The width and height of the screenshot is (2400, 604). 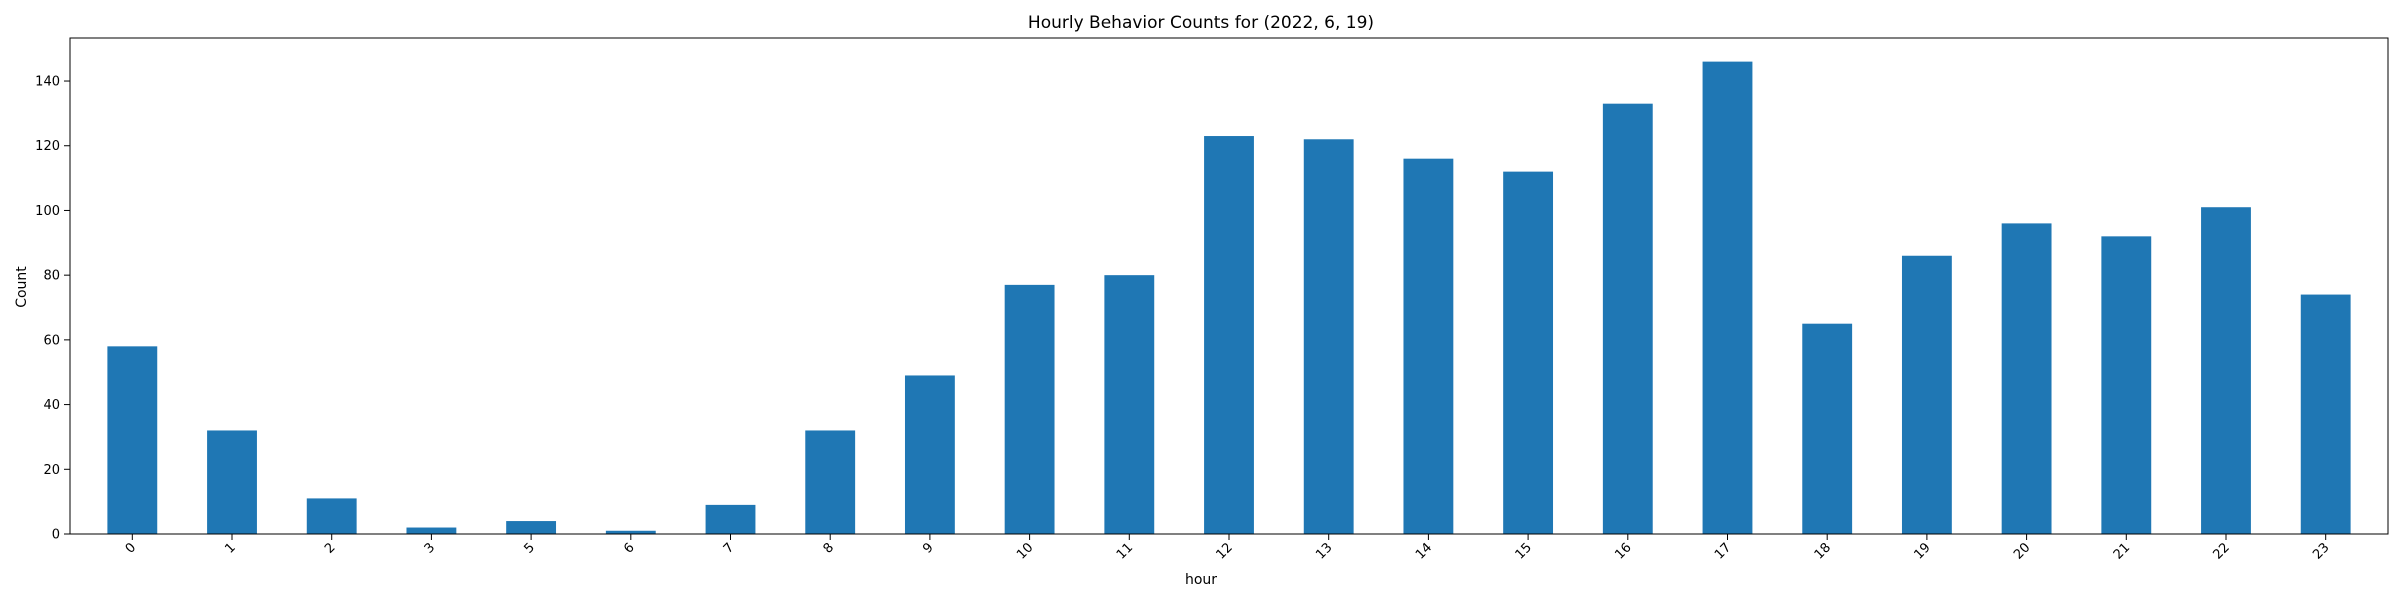 What do you see at coordinates (47, 211) in the screenshot?
I see `y-tick-label: 100` at bounding box center [47, 211].